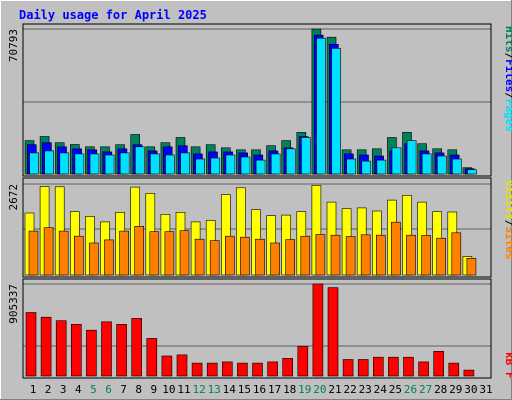 This screenshot has width=512, height=400. I want to click on x-tick-label-day-22: 22, so click(349, 389).